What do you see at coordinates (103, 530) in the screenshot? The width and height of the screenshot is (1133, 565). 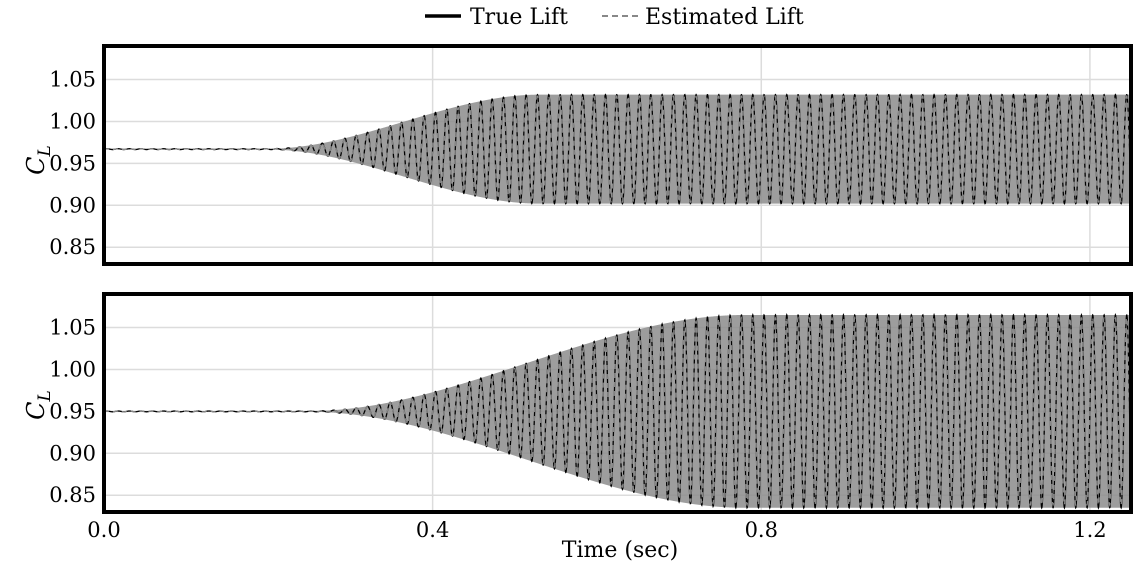 I see `x-tick-label-0: 0.0` at bounding box center [103, 530].